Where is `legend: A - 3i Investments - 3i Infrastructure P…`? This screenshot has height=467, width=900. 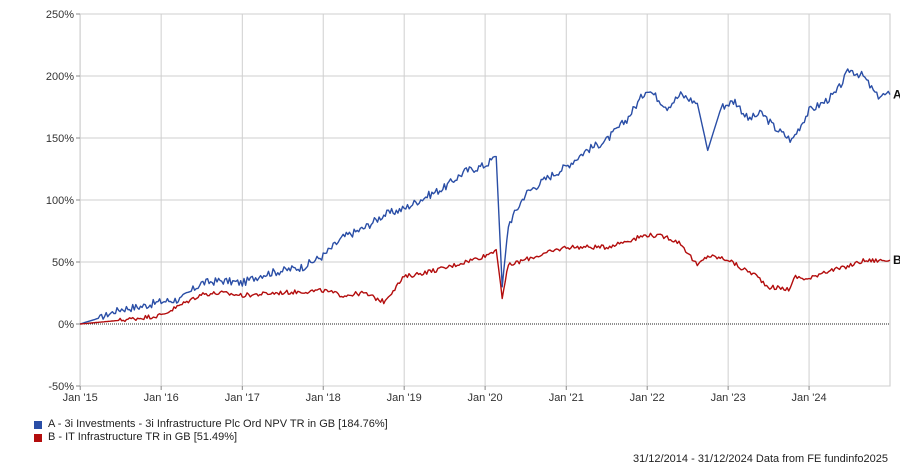
legend: A - 3i Investments - 3i Infrastructure P… is located at coordinates (211, 431).